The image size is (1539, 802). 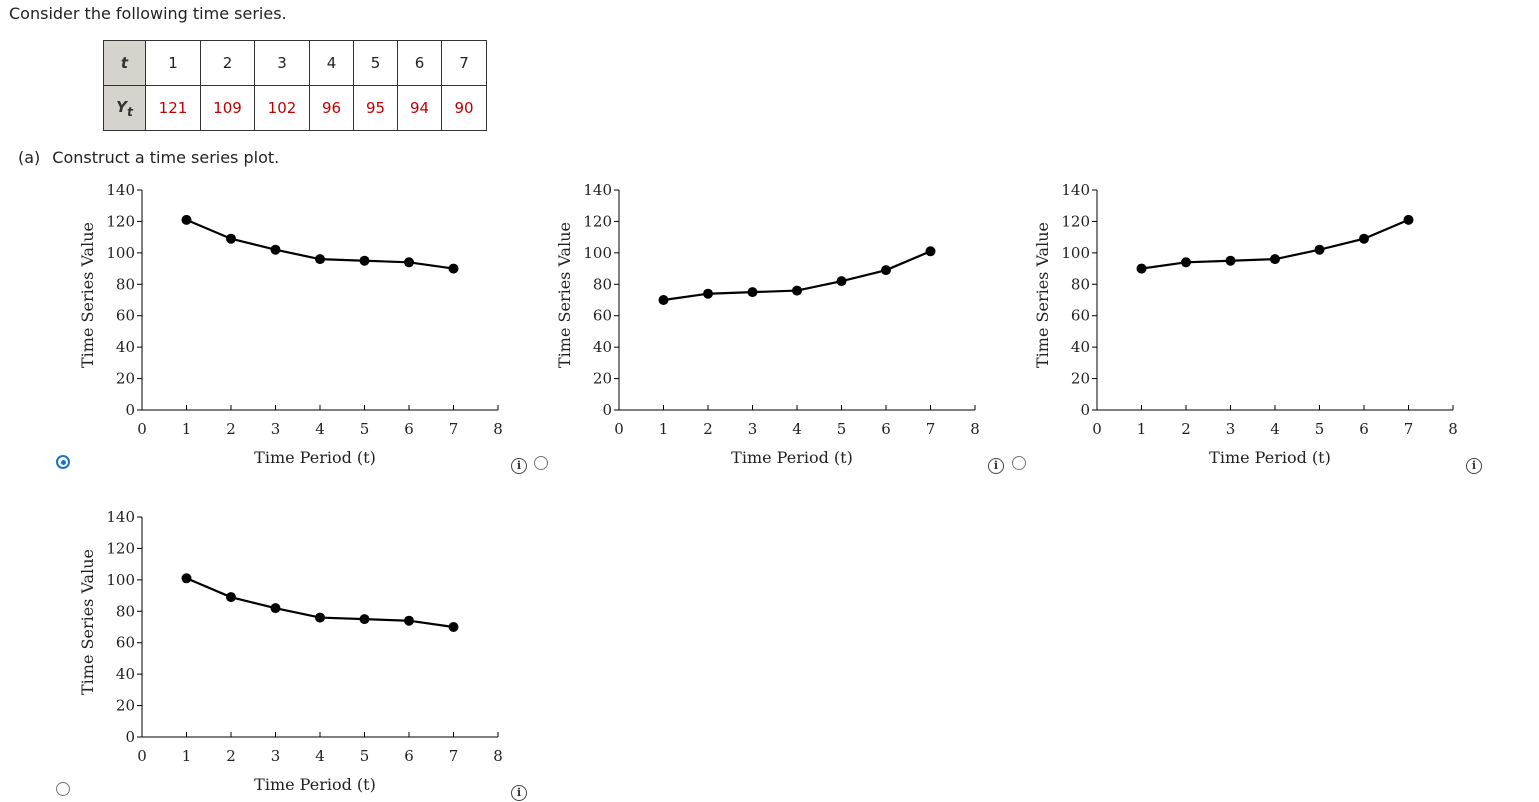 What do you see at coordinates (129, 111) in the screenshot?
I see `y-header-subscript: t` at bounding box center [129, 111].